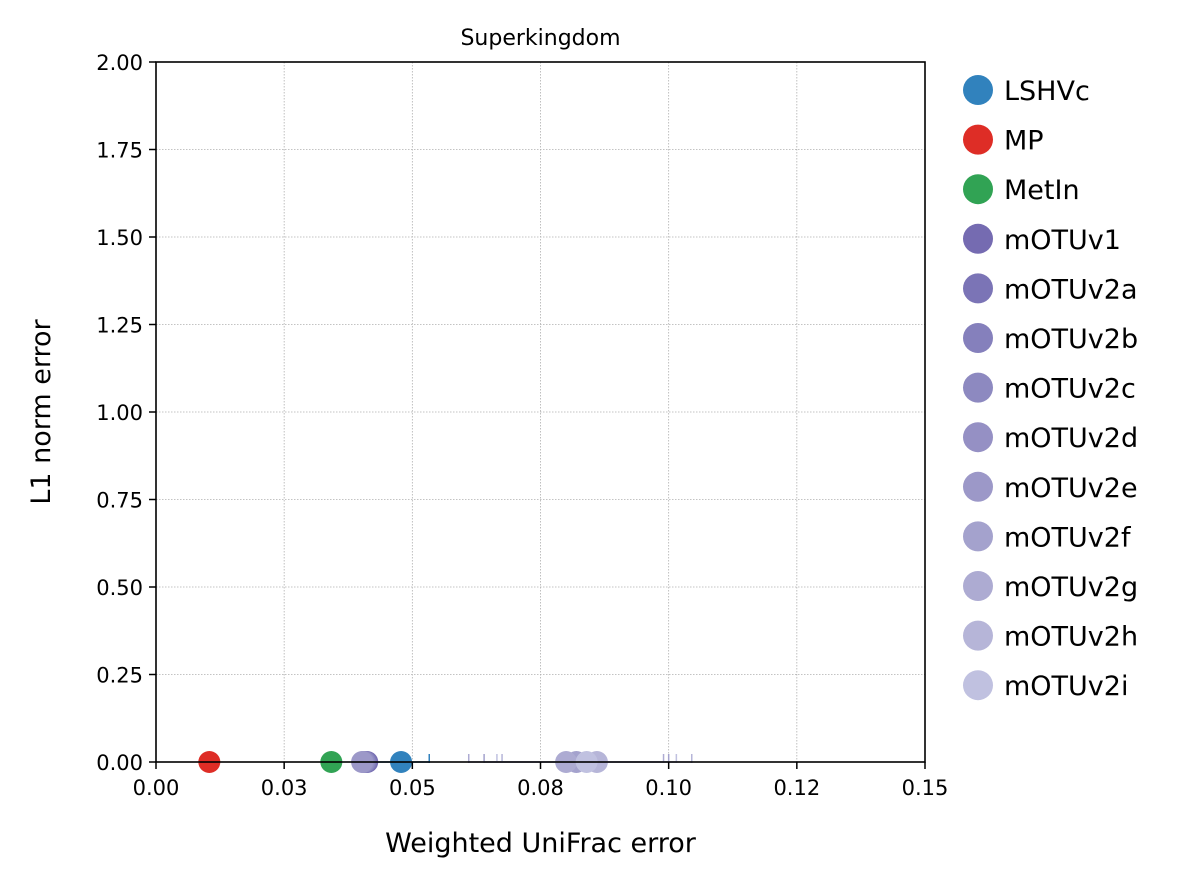  What do you see at coordinates (1047, 91) in the screenshot?
I see `legend-label-LSHVc: LSHVc` at bounding box center [1047, 91].